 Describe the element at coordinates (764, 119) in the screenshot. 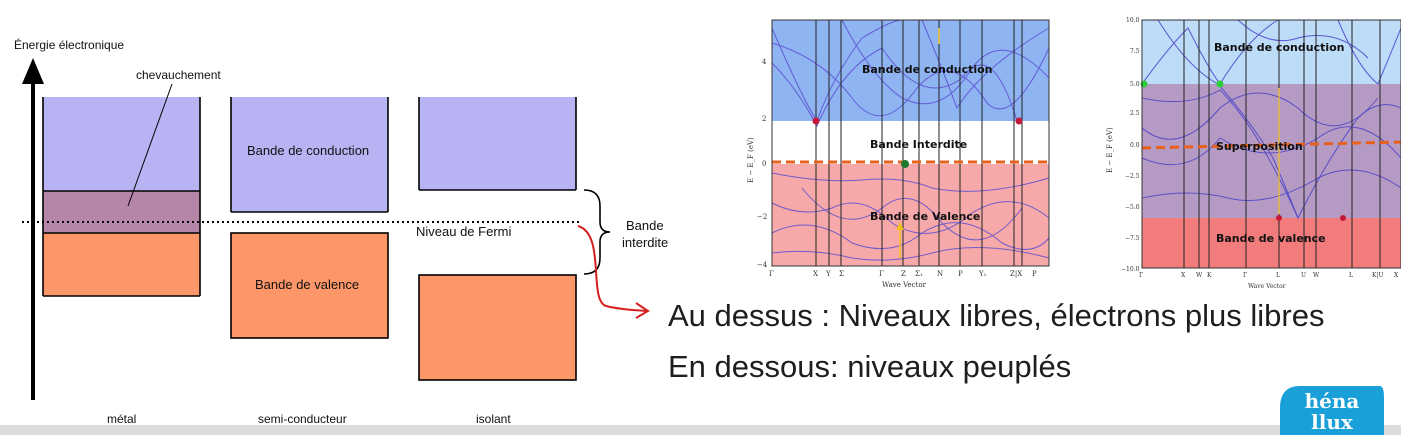

I see `svg-text: 2` at that location.